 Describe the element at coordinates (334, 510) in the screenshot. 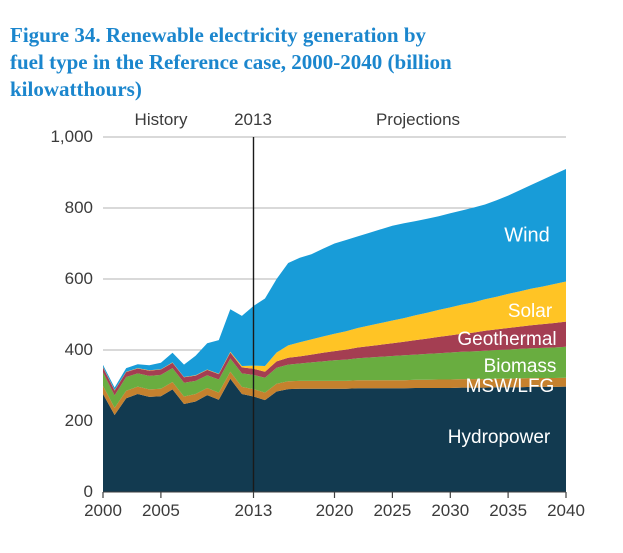

I see `x-axis-tick-label-2020: 2020` at that location.